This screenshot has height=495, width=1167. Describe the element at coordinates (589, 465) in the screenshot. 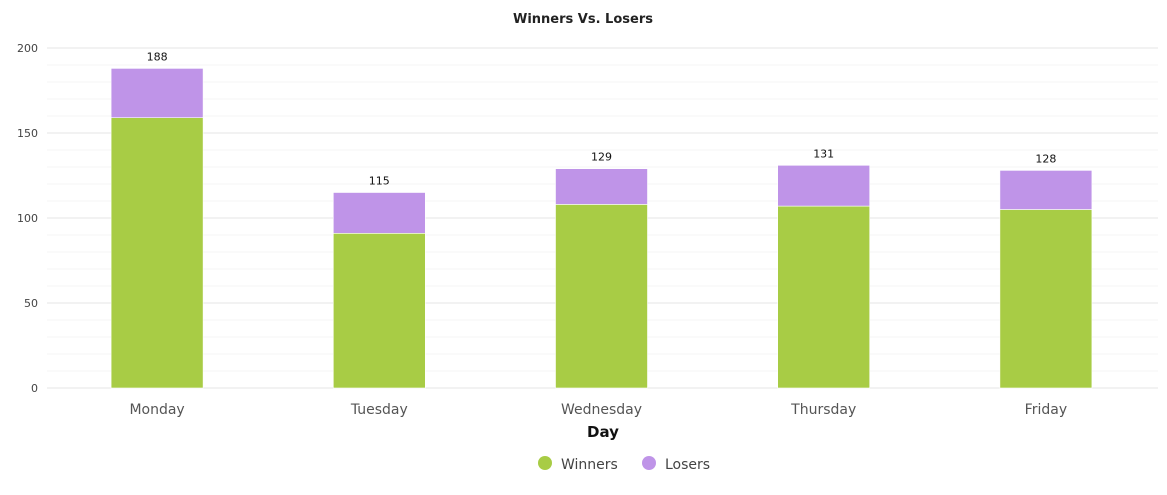

I see `legend-label: Winners` at that location.